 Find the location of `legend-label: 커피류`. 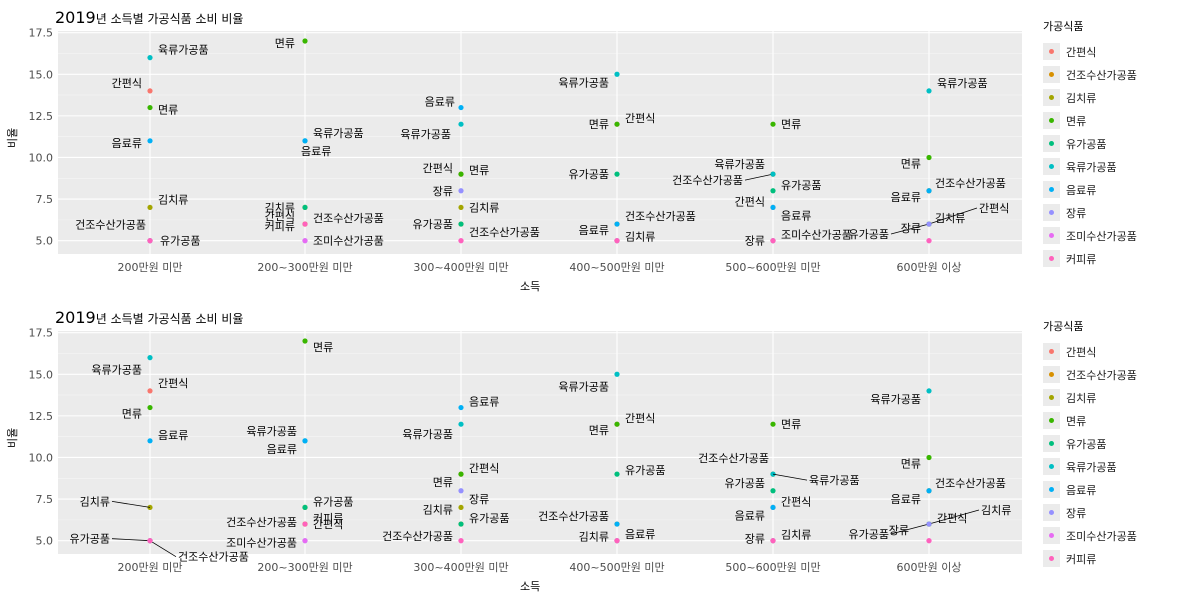

legend-label: 커피류 is located at coordinates (1081, 259).